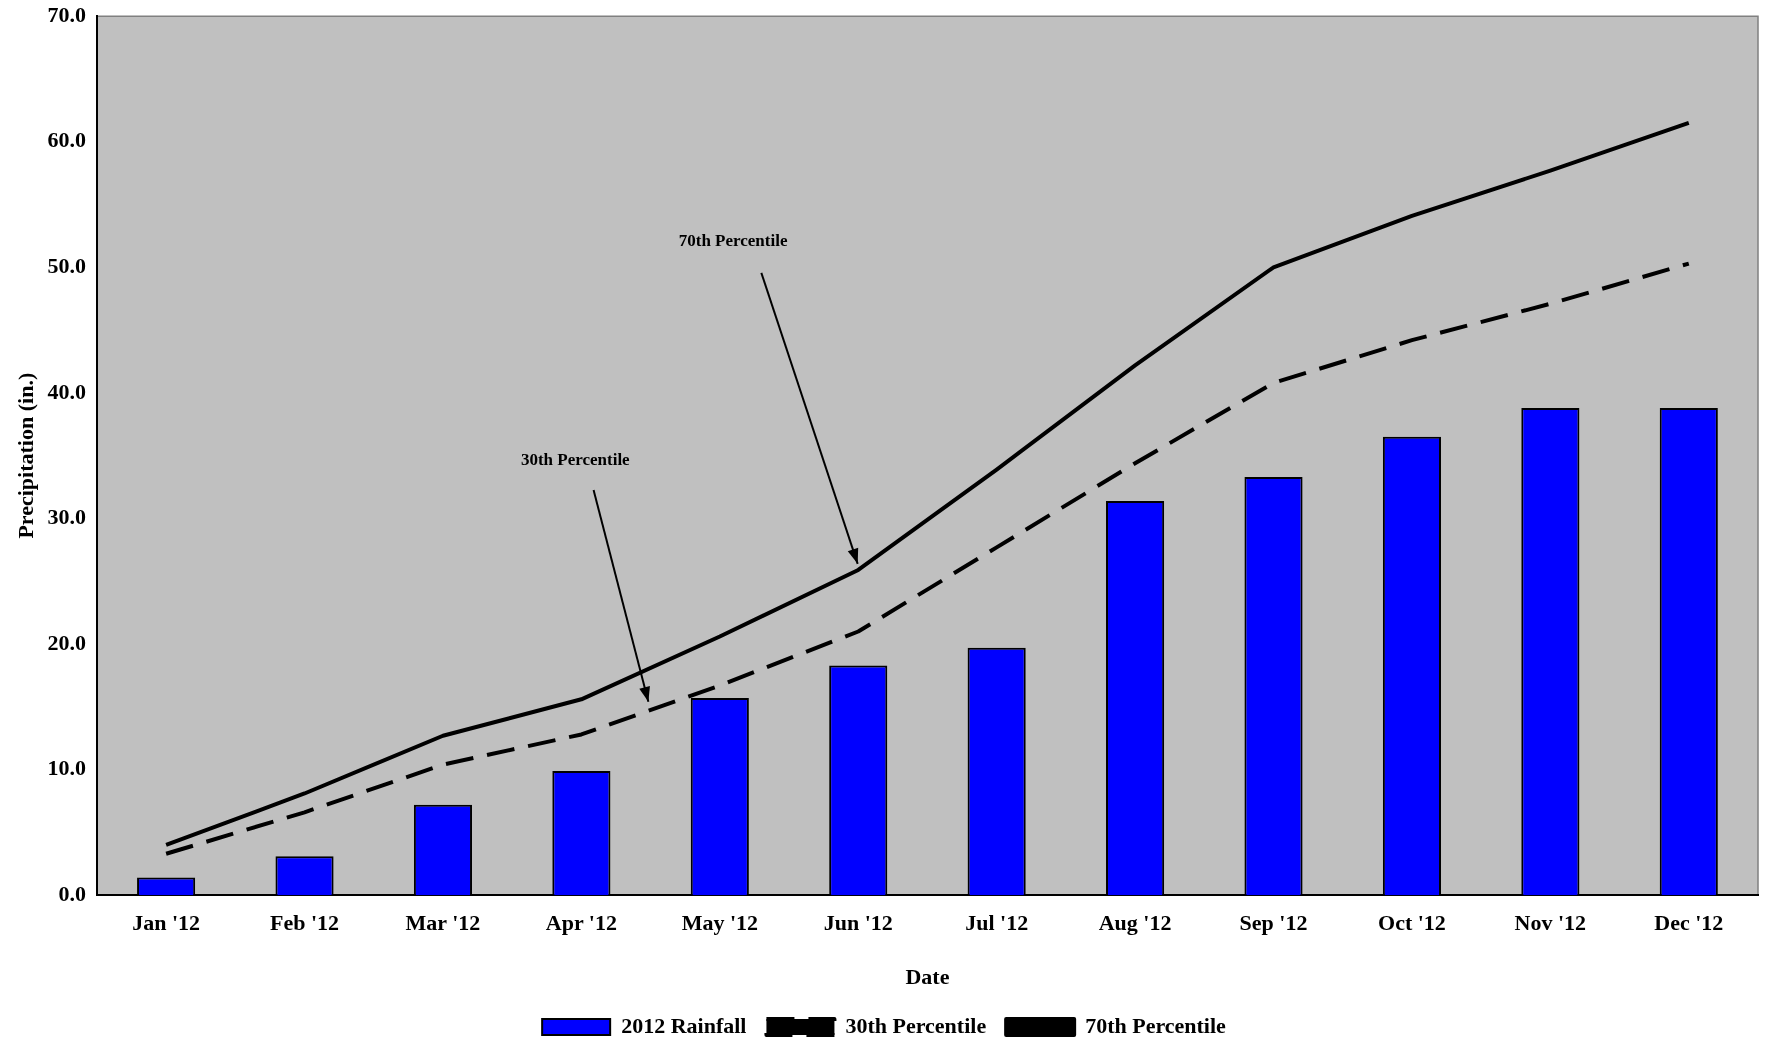  I want to click on x-tick-label: Sep '12, so click(1273, 923).